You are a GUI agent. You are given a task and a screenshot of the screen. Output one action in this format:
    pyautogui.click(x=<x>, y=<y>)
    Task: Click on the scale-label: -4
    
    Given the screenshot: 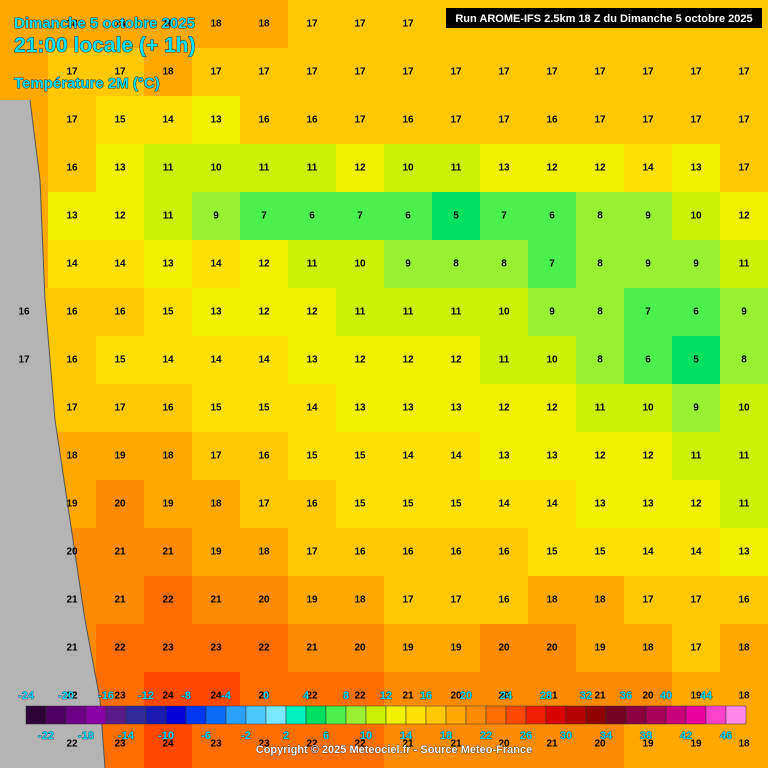 What is the action you would take?
    pyautogui.click(x=226, y=696)
    